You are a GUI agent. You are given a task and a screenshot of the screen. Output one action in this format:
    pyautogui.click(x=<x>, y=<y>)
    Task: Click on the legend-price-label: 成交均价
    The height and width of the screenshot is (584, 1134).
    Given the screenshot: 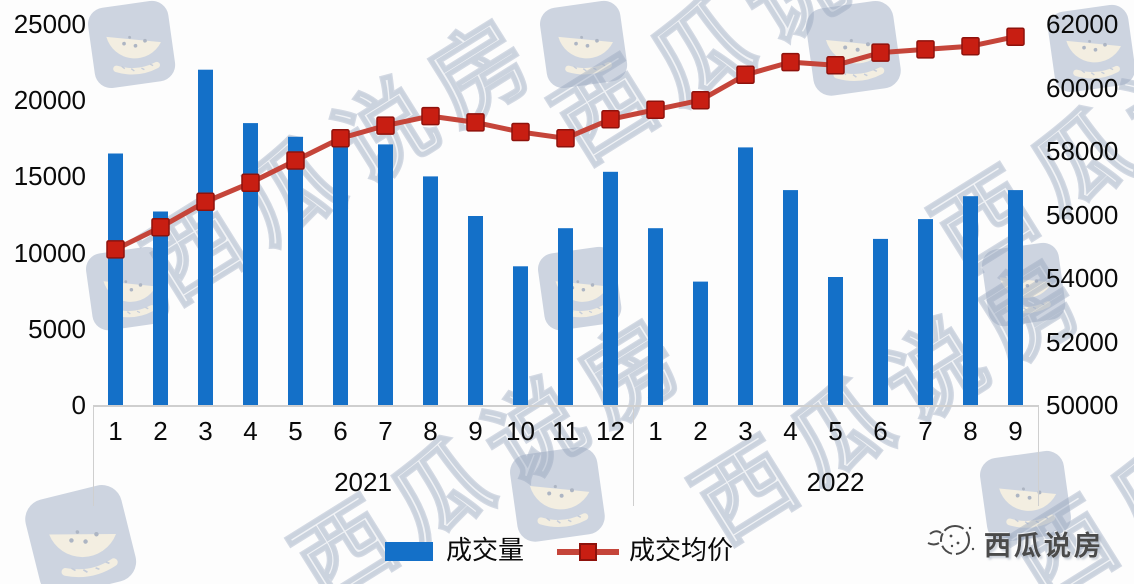 What is the action you would take?
    pyautogui.click(x=681, y=550)
    